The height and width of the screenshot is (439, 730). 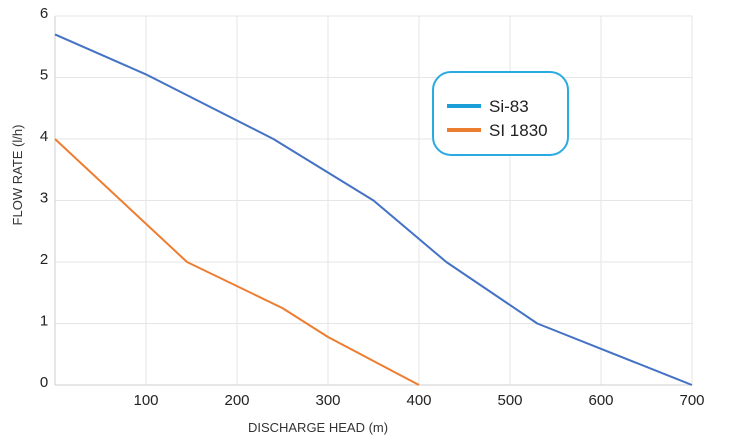 What do you see at coordinates (509, 106) in the screenshot?
I see `legend-label-0: Si-83` at bounding box center [509, 106].